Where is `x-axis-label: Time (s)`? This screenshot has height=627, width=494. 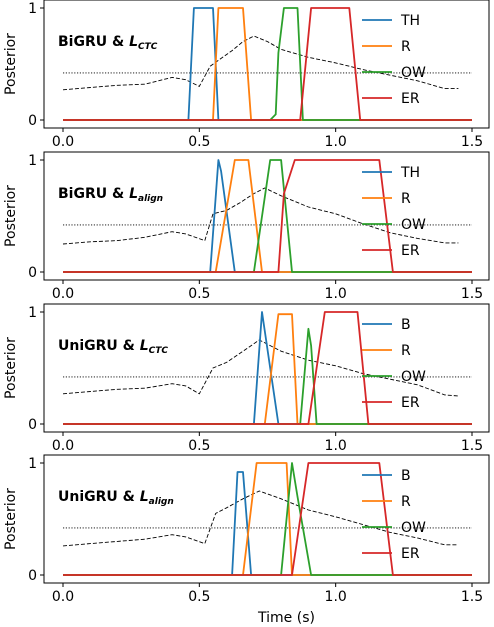 x-axis-label: Time (s) is located at coordinates (286, 618).